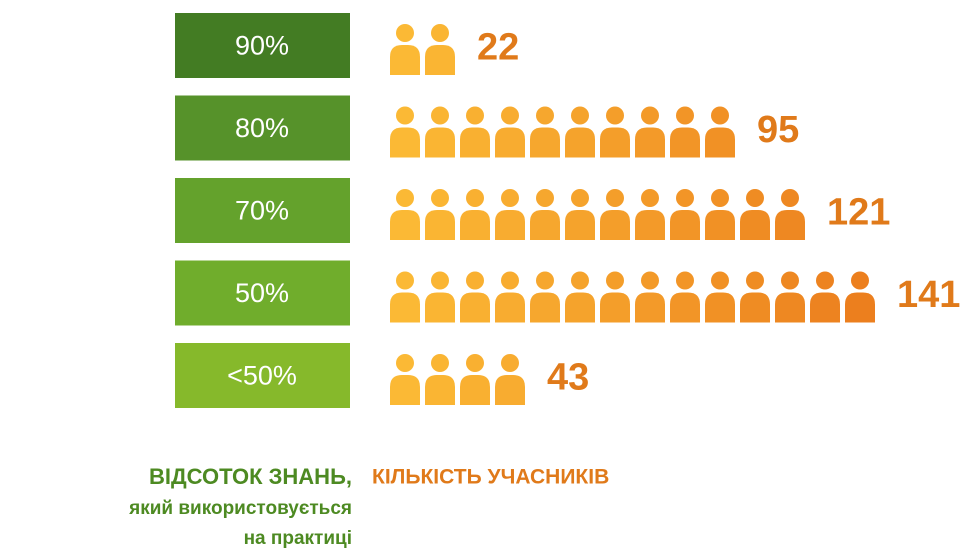 This screenshot has width=971, height=558. Describe the element at coordinates (858, 213) in the screenshot. I see `value-label: 121` at that location.